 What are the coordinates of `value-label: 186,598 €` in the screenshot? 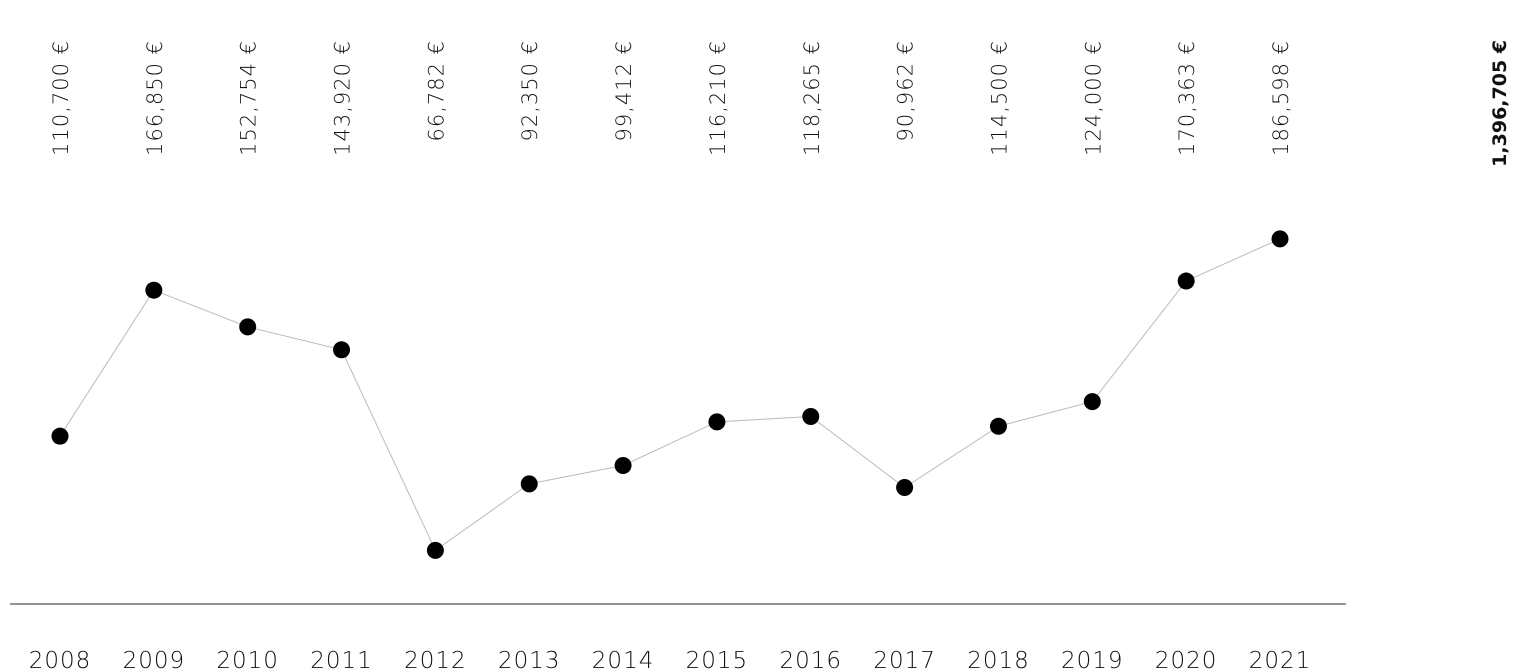 It's located at (1281, 98).